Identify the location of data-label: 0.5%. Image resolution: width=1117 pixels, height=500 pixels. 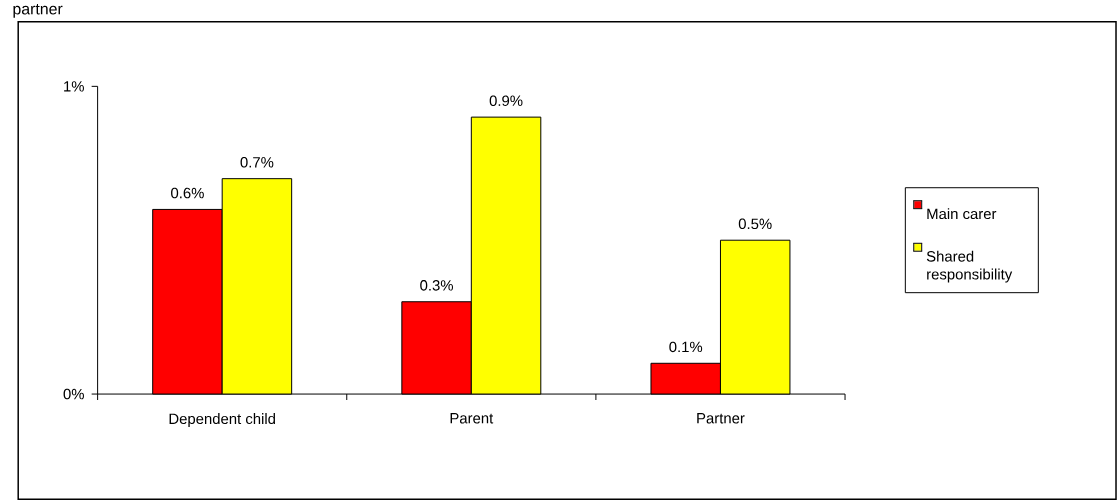
(755, 223).